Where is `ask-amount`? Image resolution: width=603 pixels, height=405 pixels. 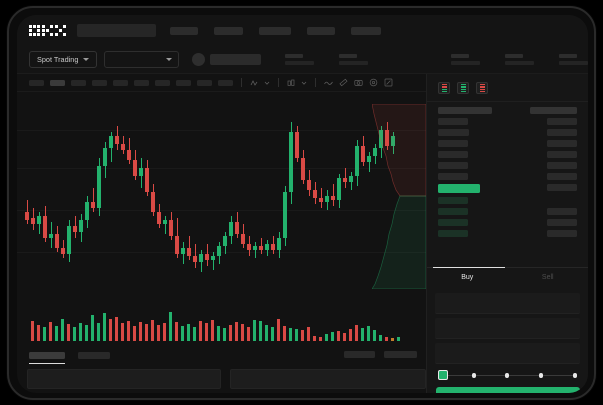
ask-amount is located at coordinates (562, 121).